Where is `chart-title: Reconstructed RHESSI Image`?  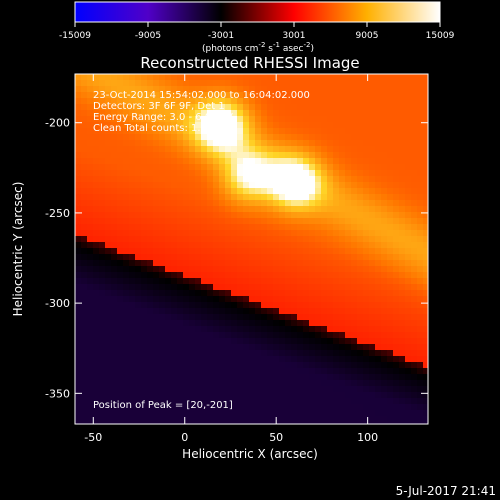 chart-title: Reconstructed RHESSI Image is located at coordinates (249, 63).